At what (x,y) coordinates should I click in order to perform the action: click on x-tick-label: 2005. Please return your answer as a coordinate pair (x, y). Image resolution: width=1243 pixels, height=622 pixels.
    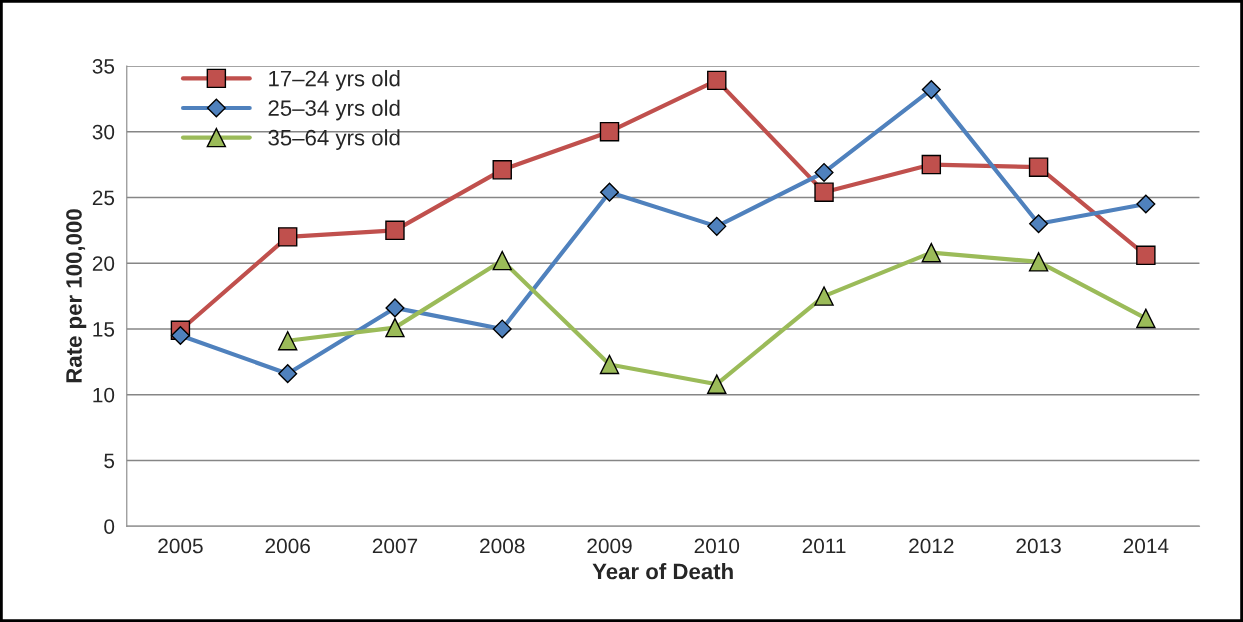
    Looking at the image, I should click on (180, 546).